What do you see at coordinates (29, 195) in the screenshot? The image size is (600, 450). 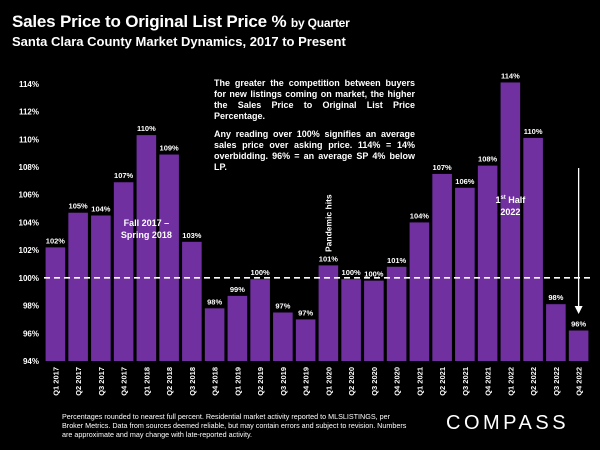 I see `y-tick-label: 106%` at bounding box center [29, 195].